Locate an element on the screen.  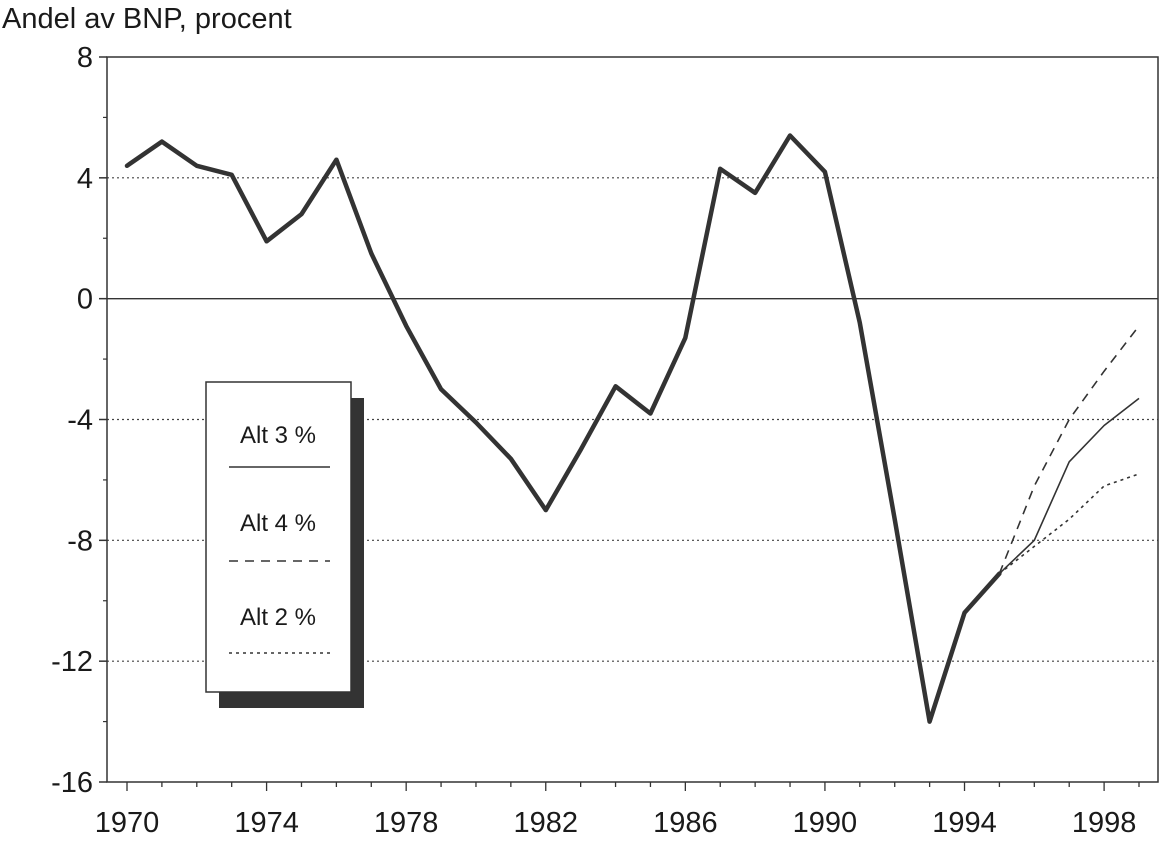
y-axis-title: Andel av BNP, procent is located at coordinates (147, 19).